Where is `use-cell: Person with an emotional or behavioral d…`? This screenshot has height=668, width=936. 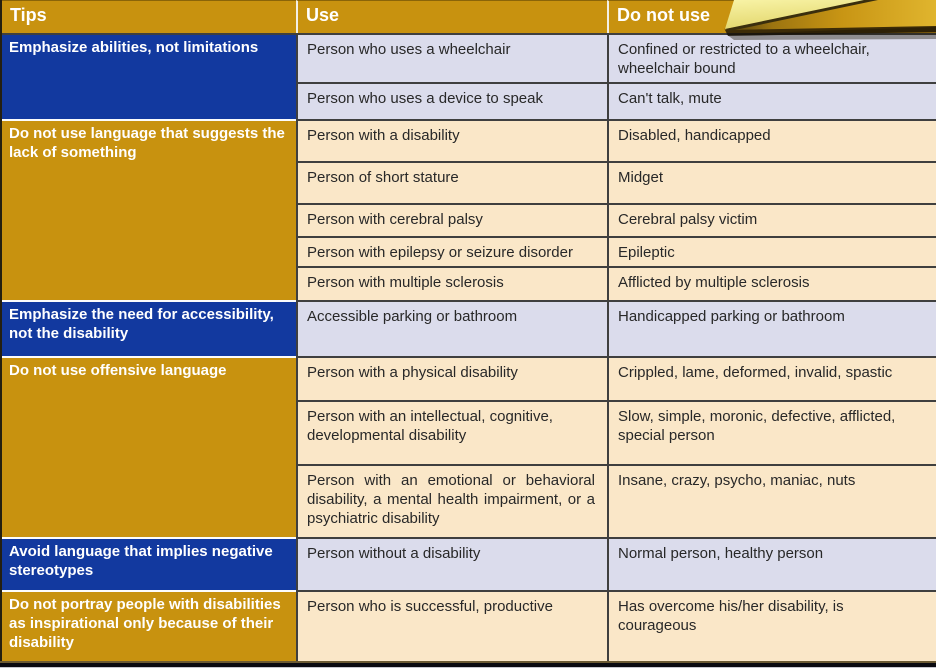 use-cell: Person with an emotional or behavioral d… is located at coordinates (451, 500).